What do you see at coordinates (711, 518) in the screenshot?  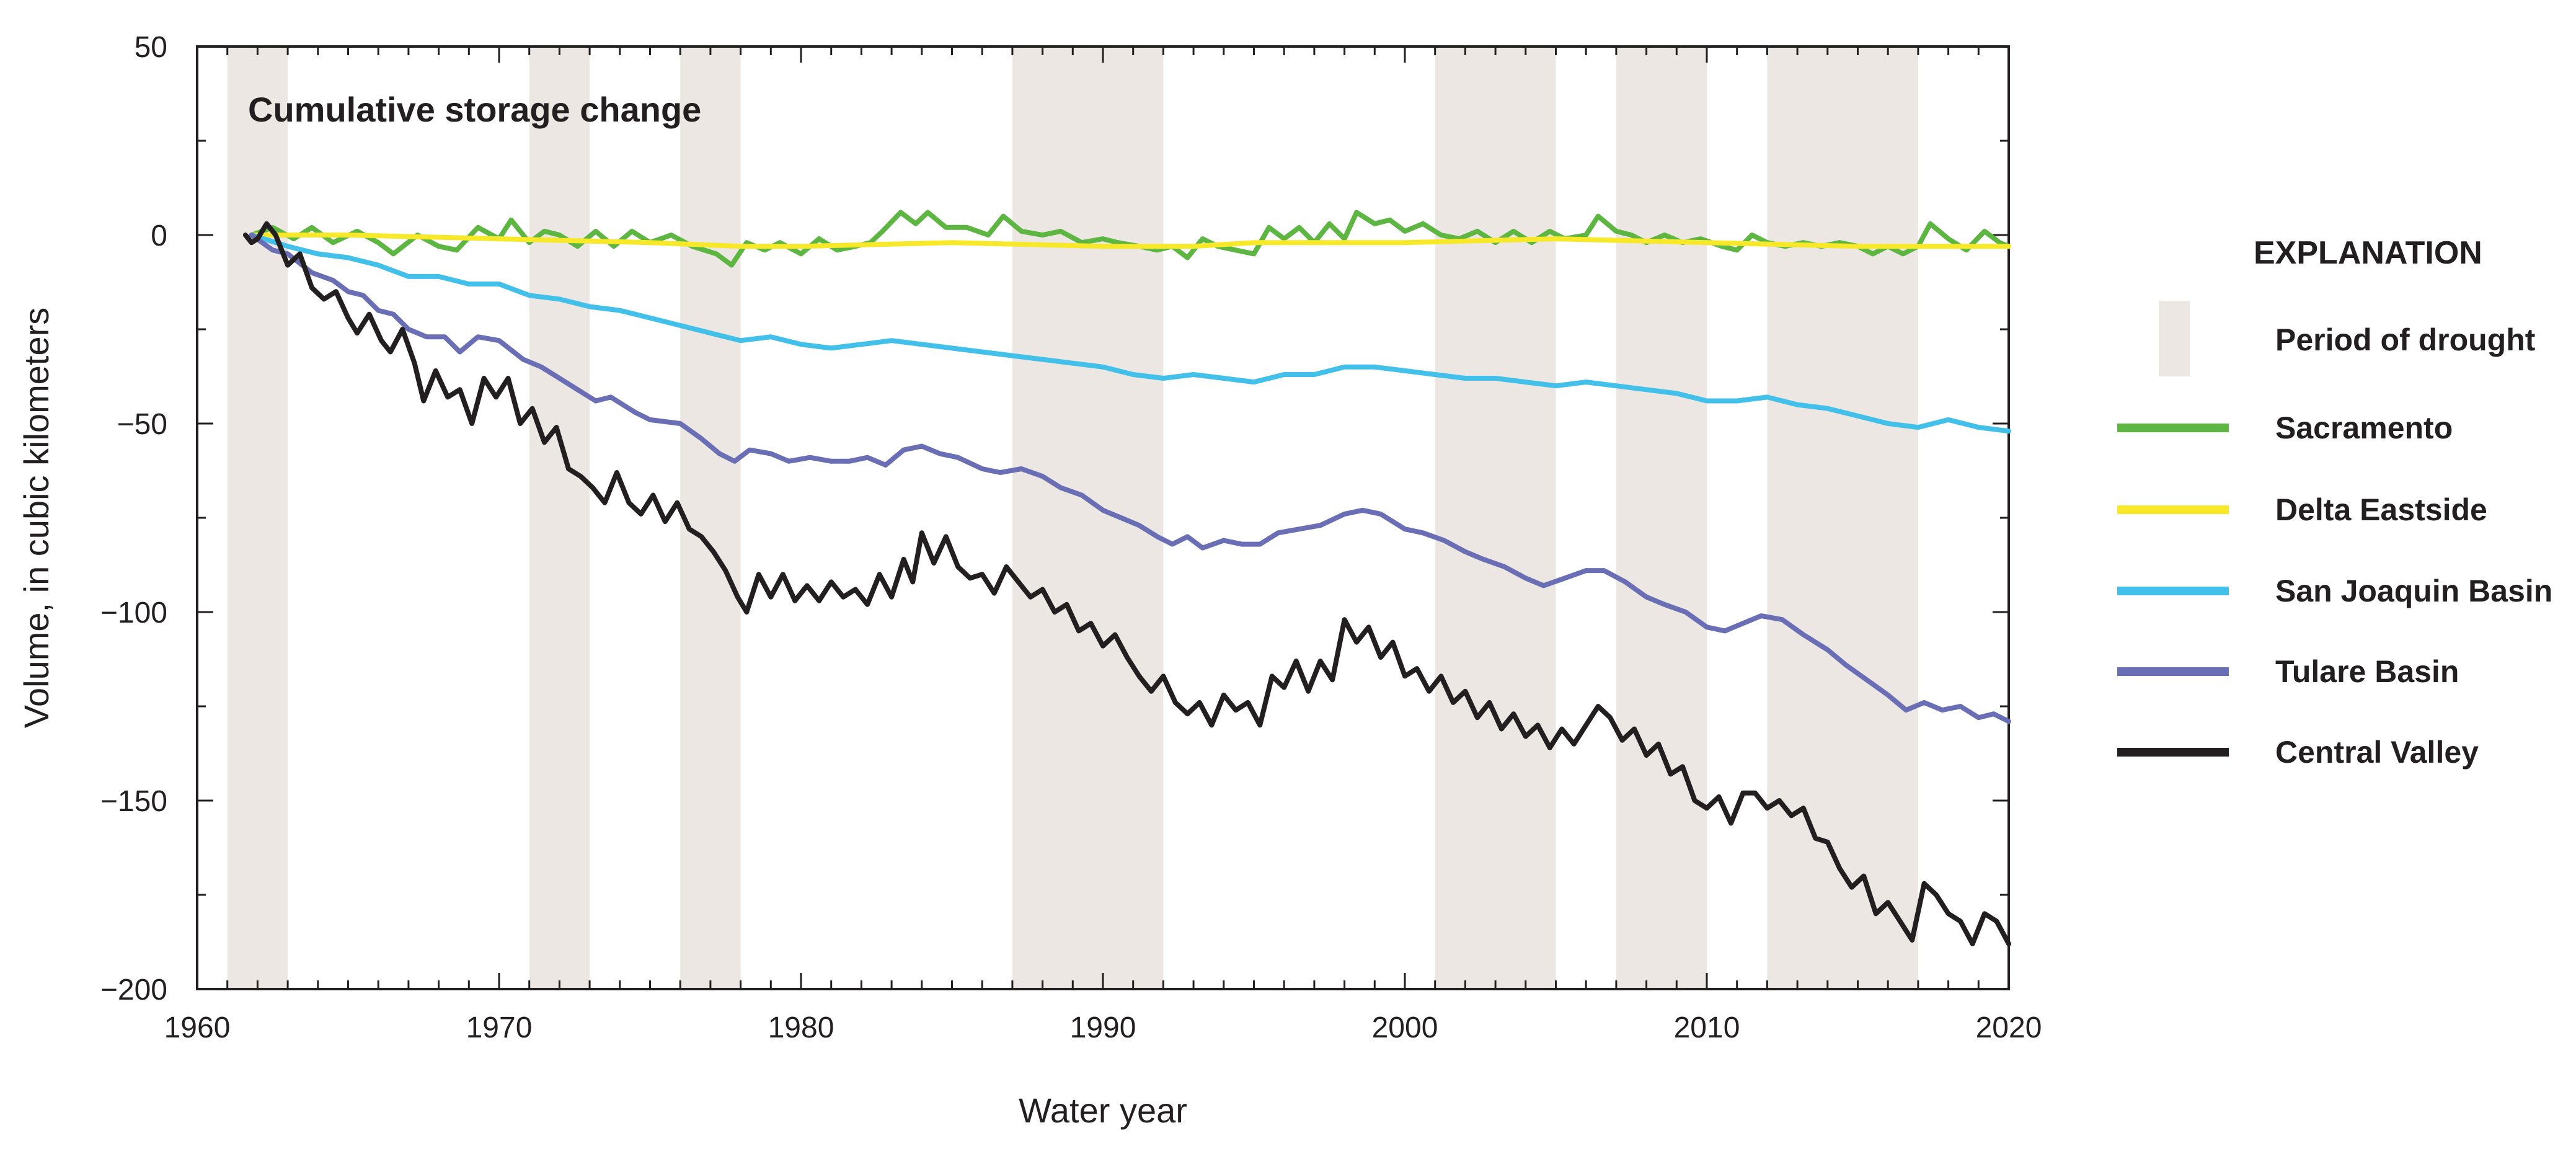 I see `drought-band-1976-1978` at bounding box center [711, 518].